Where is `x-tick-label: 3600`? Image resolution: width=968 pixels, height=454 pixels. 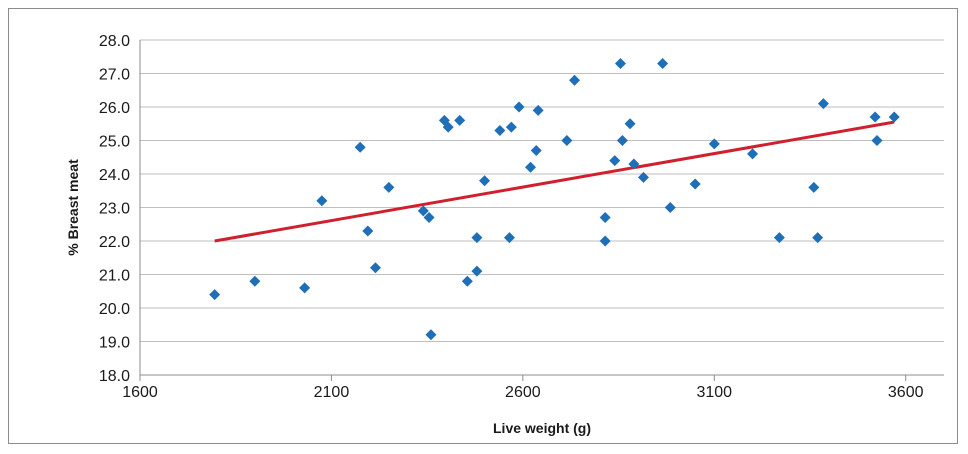 x-tick-label: 3600 is located at coordinates (906, 392).